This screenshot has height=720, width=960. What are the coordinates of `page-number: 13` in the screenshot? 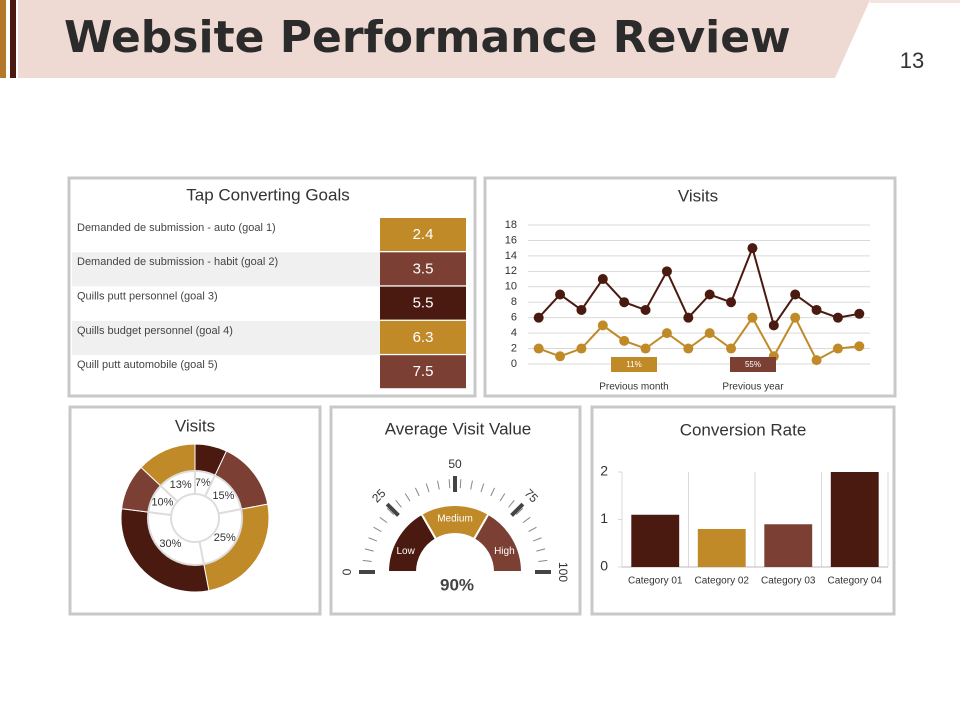 It's located at (912, 60).